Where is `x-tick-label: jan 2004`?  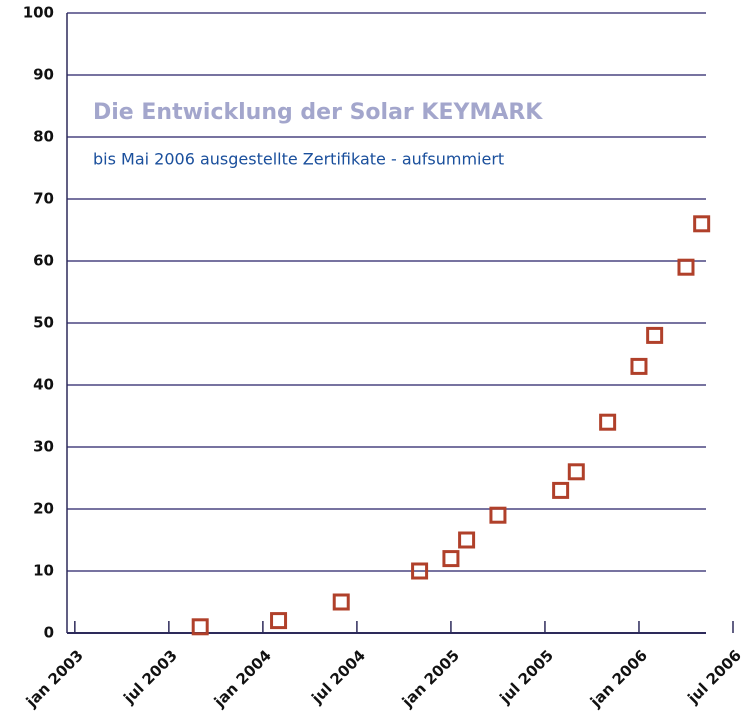
x-tick-label: jan 2004 is located at coordinates (242, 678).